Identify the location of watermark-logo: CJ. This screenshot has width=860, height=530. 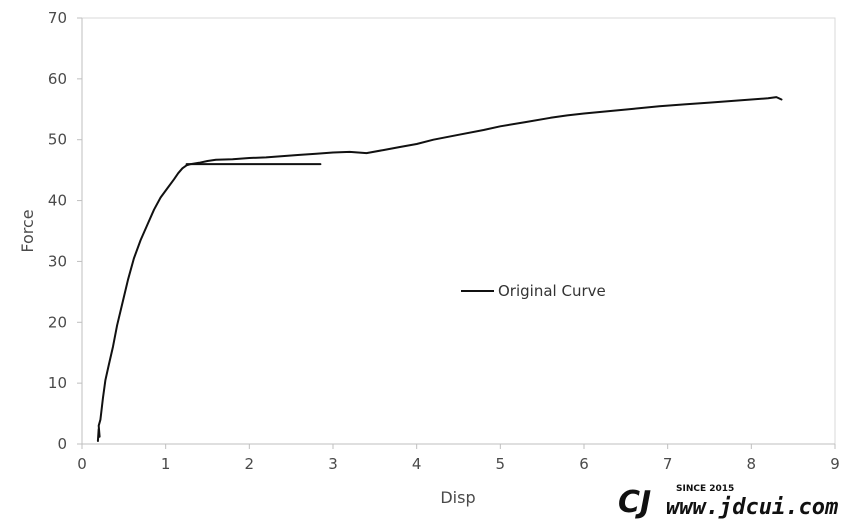
(634, 502).